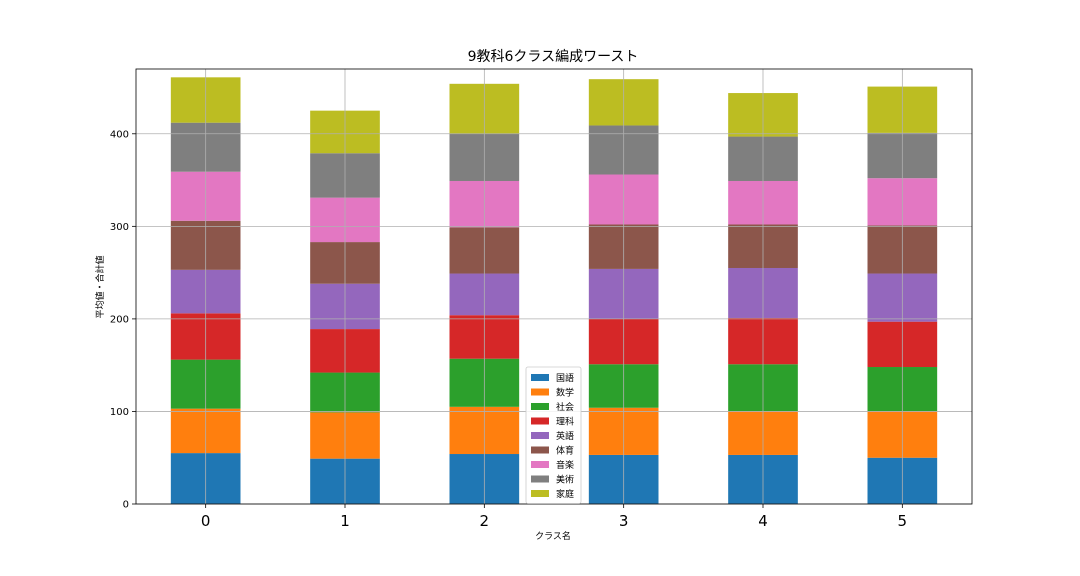  I want to click on y-tick-label: 0, so click(126, 505).